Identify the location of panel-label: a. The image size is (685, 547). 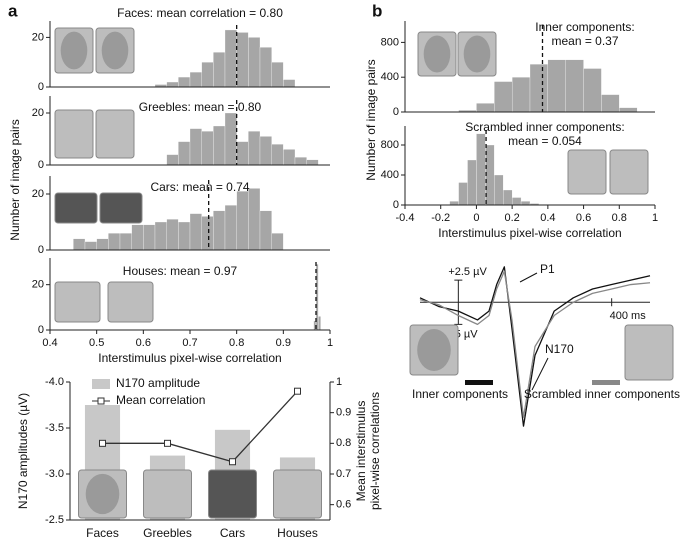
(13, 10).